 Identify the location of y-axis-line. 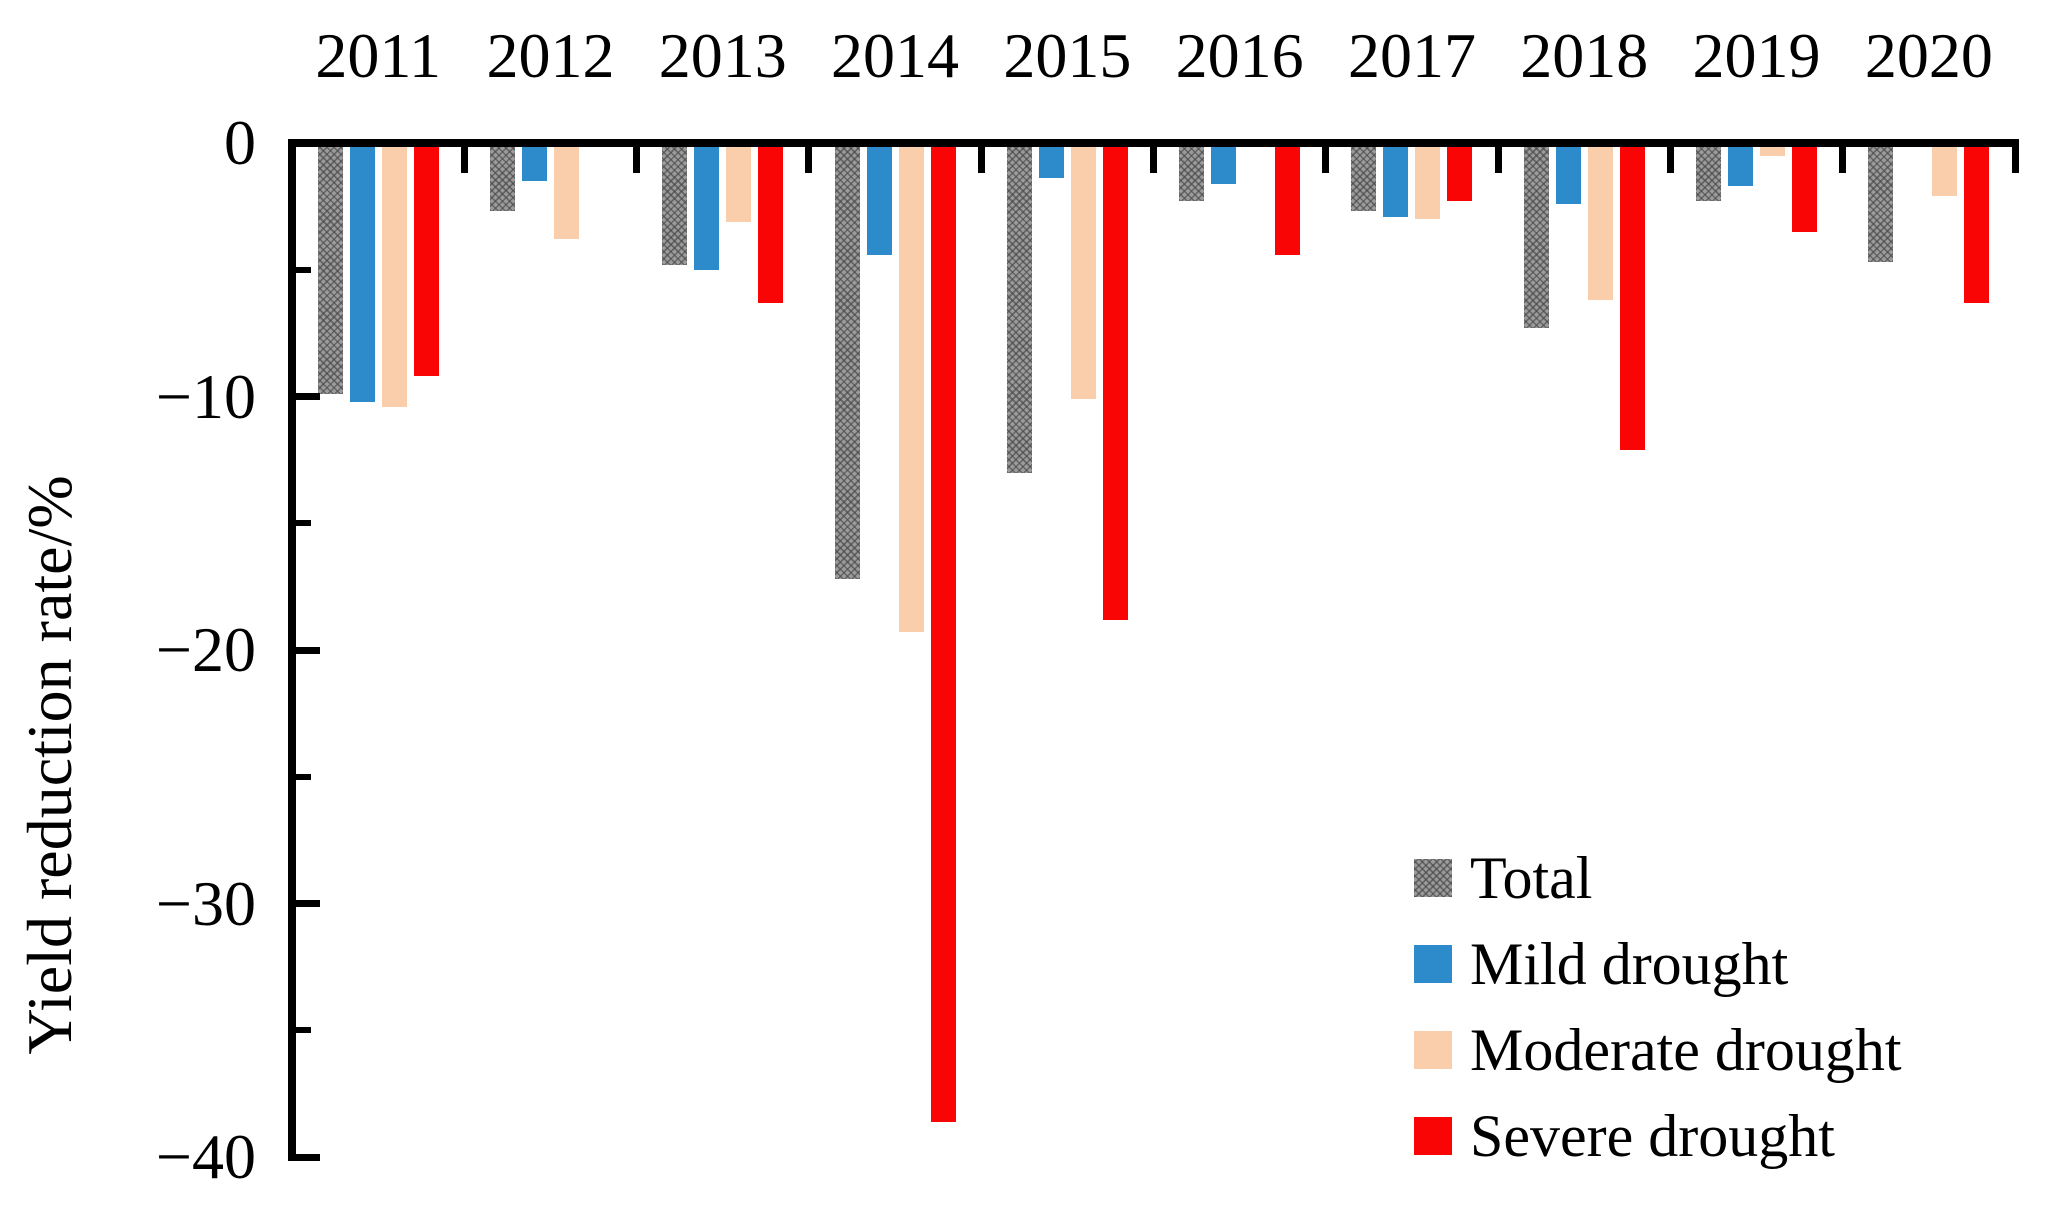
(292, 650).